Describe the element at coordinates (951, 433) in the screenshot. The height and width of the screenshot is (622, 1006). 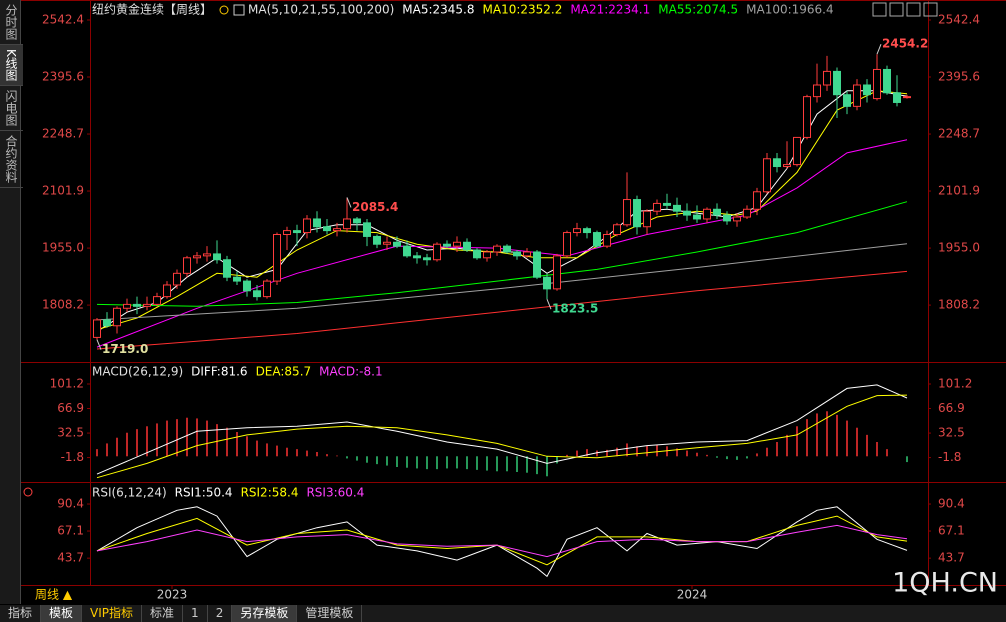
I see `y-tick-label: 32.5` at that location.